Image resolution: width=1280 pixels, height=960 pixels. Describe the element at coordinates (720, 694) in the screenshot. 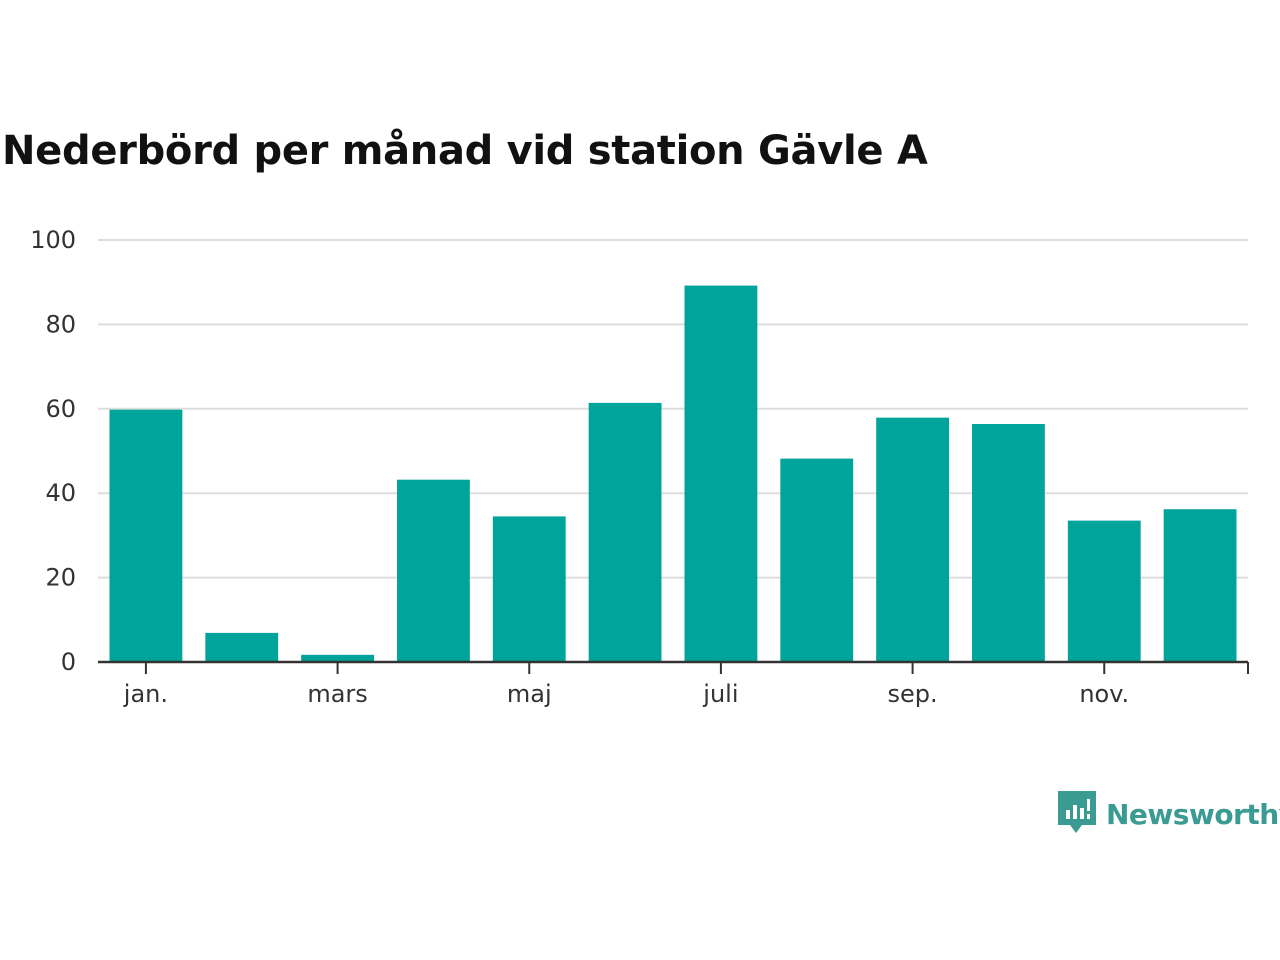

I see `x-tick-label: juli` at that location.